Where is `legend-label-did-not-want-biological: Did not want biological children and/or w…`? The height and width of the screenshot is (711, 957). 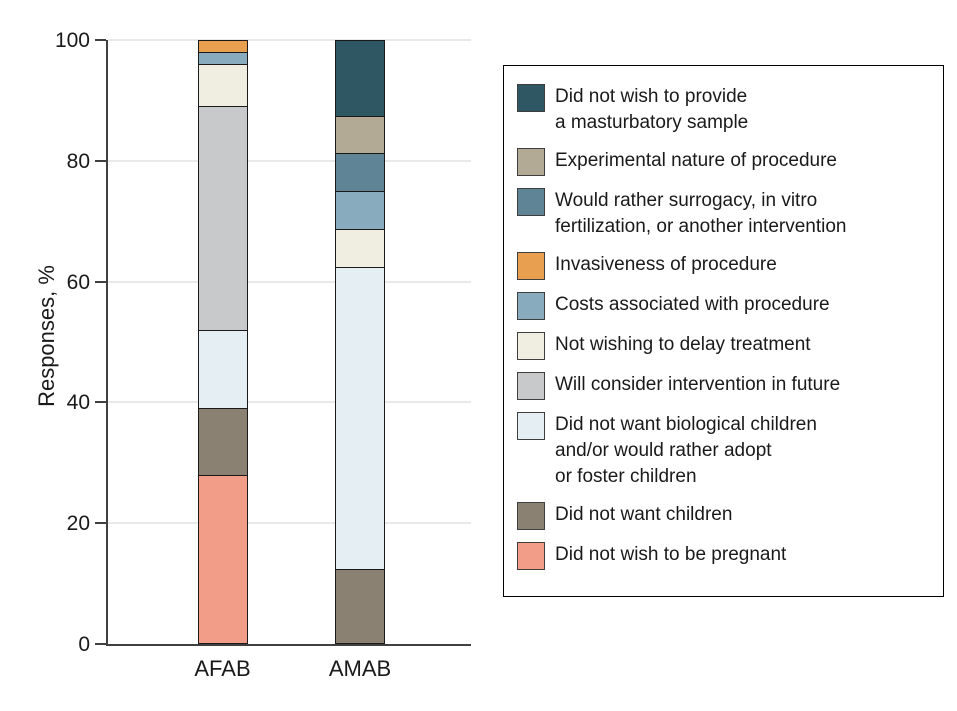 legend-label-did-not-want-biological: Did not want biological children and/or w… is located at coordinates (686, 451).